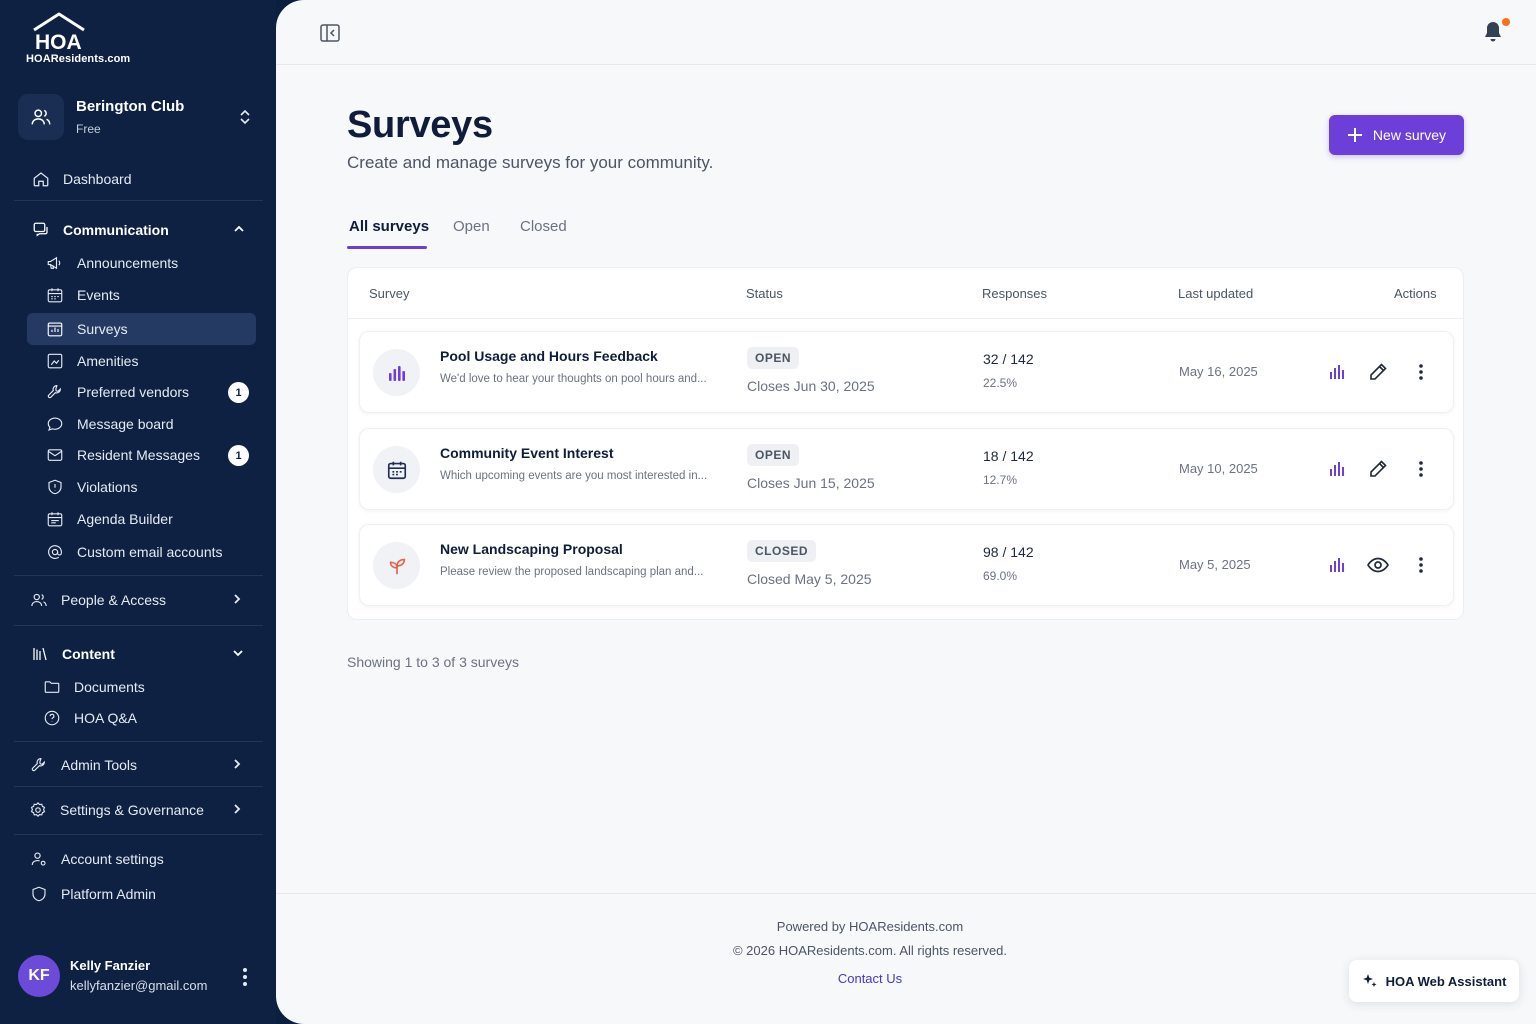 The width and height of the screenshot is (1536, 1024). I want to click on wrench-icon, so click(55, 392).